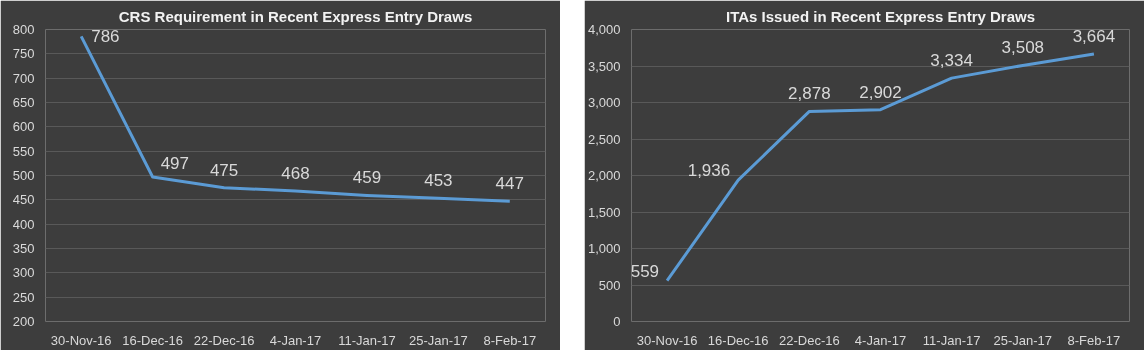 The image size is (1146, 363). I want to click on y-tick-label: 450, so click(23, 200).